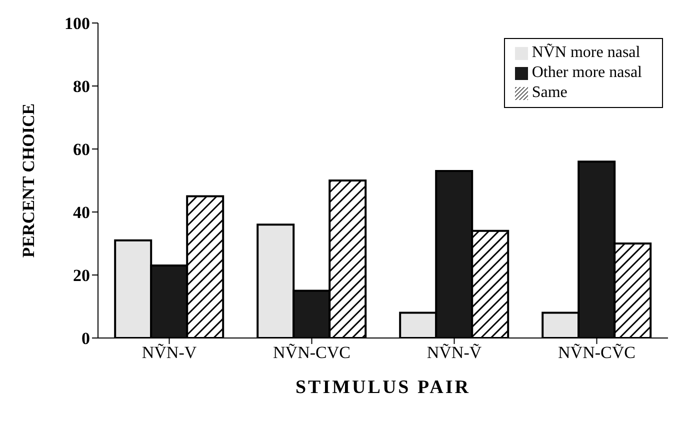 The width and height of the screenshot is (683, 421). Describe the element at coordinates (383, 387) in the screenshot. I see `x-axis-title: STIMULUS PAIR` at that location.